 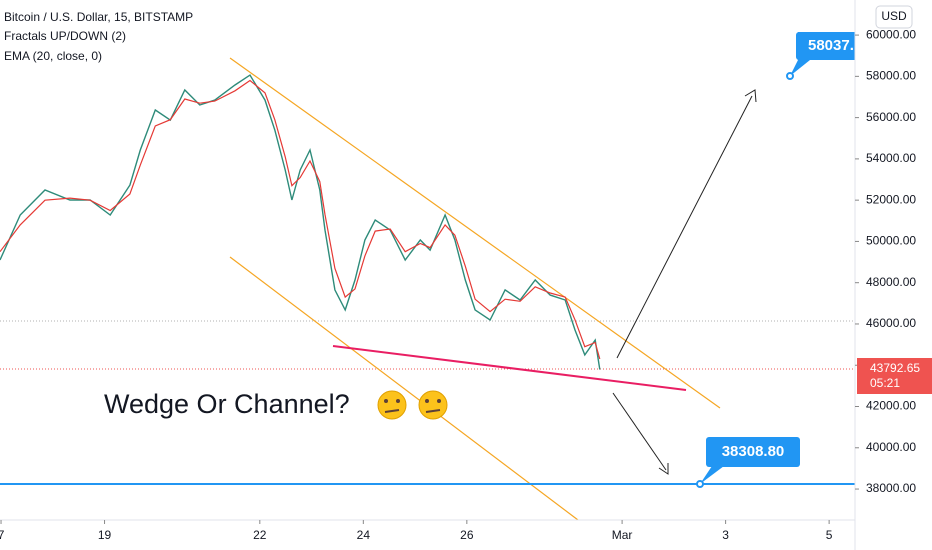 What do you see at coordinates (891, 199) in the screenshot?
I see `y-tick-label: 52000.00` at bounding box center [891, 199].